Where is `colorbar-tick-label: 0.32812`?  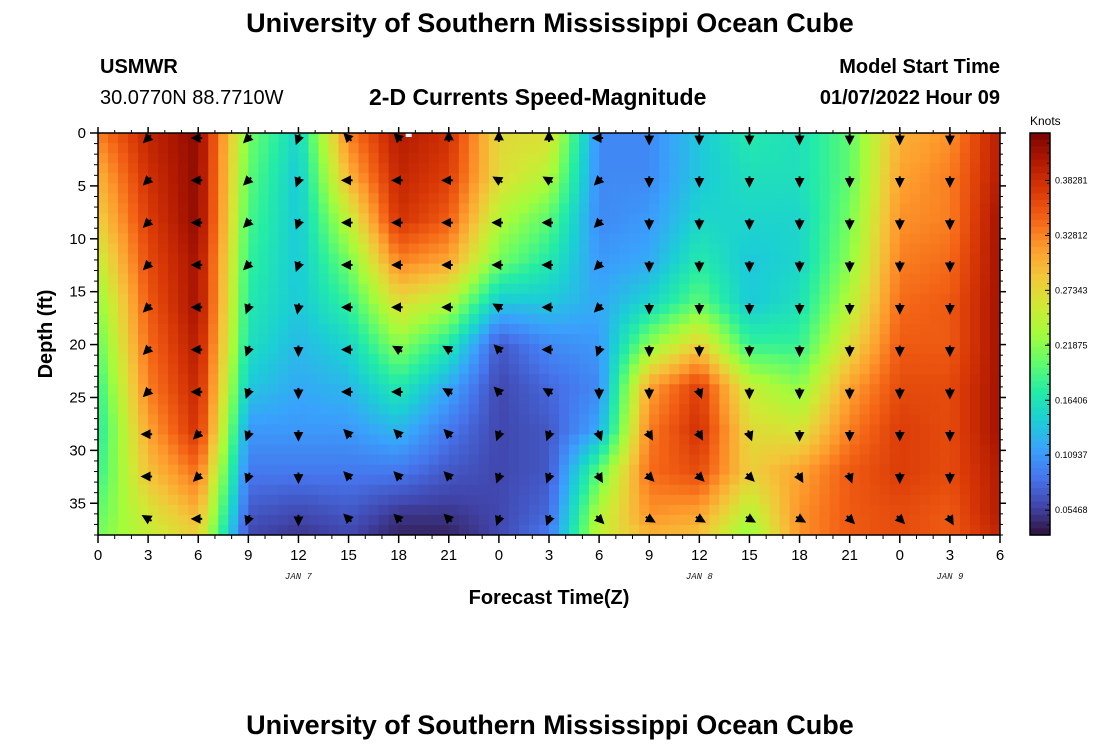
colorbar-tick-label: 0.32812 is located at coordinates (1071, 235).